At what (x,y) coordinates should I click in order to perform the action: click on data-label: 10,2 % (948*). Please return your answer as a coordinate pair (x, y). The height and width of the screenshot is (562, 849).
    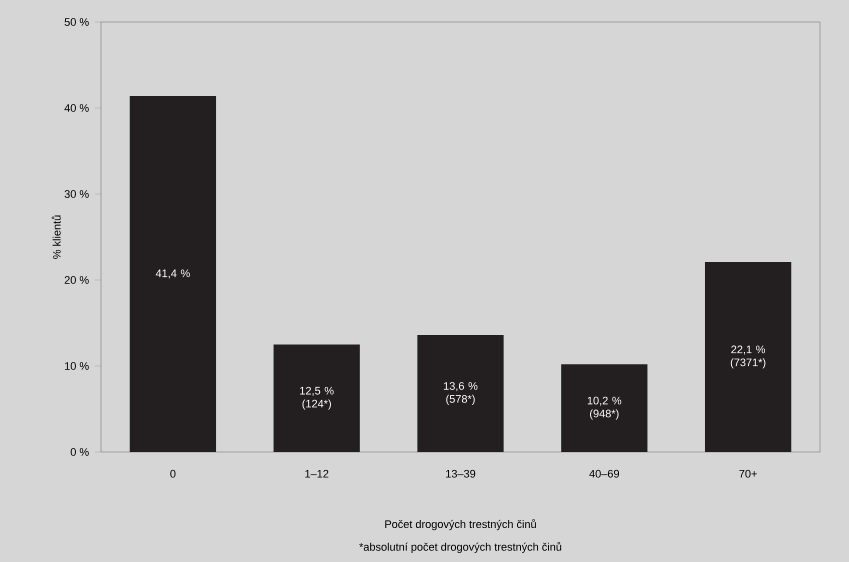
    Looking at the image, I should click on (605, 408).